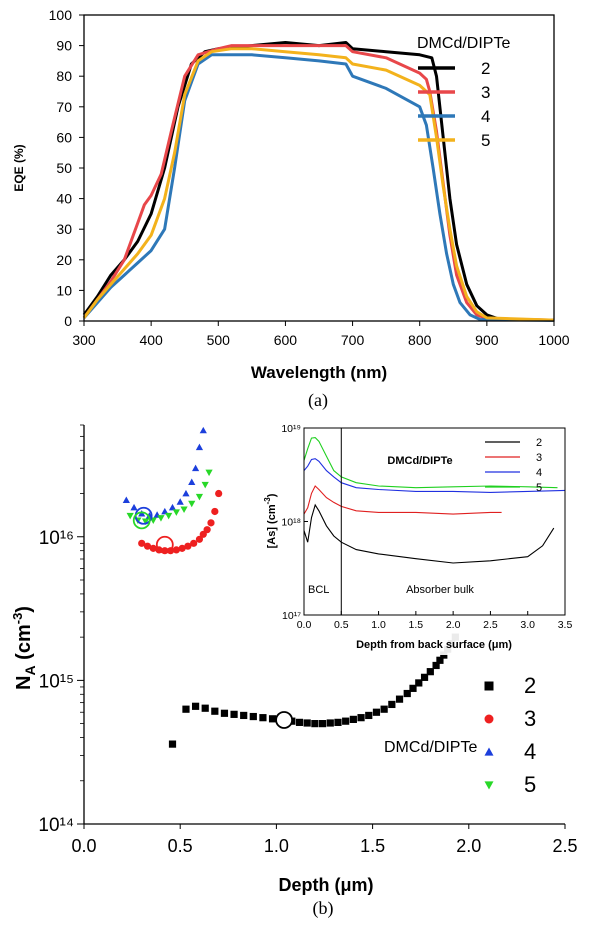  Describe the element at coordinates (564, 846) in the screenshot. I see `chart-b-x-tick-label: 2.5` at that location.